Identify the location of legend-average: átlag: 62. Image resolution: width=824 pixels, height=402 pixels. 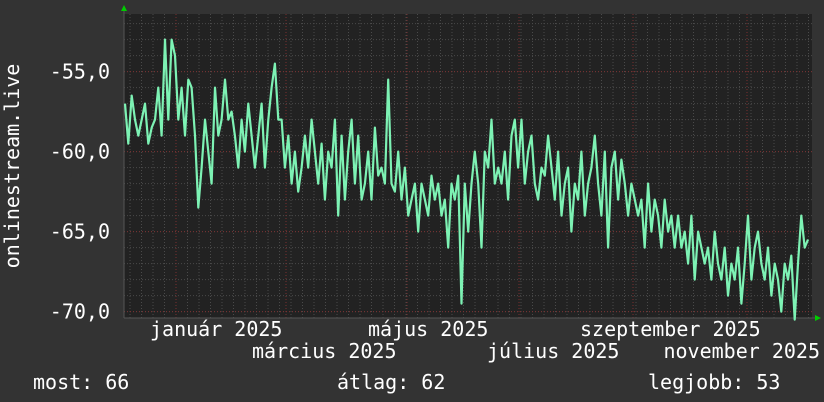
(391, 382).